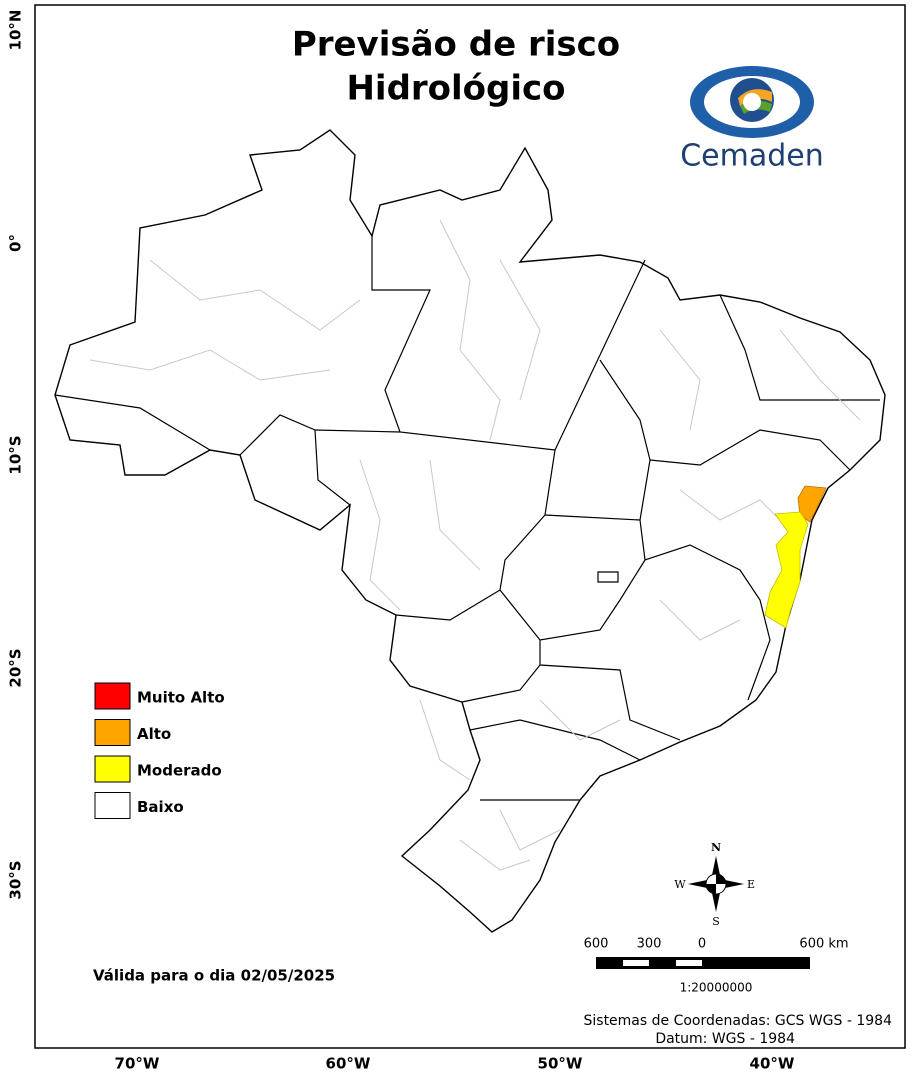 The height and width of the screenshot is (1084, 916). I want to click on lon-label: 40°W, so click(772, 1064).